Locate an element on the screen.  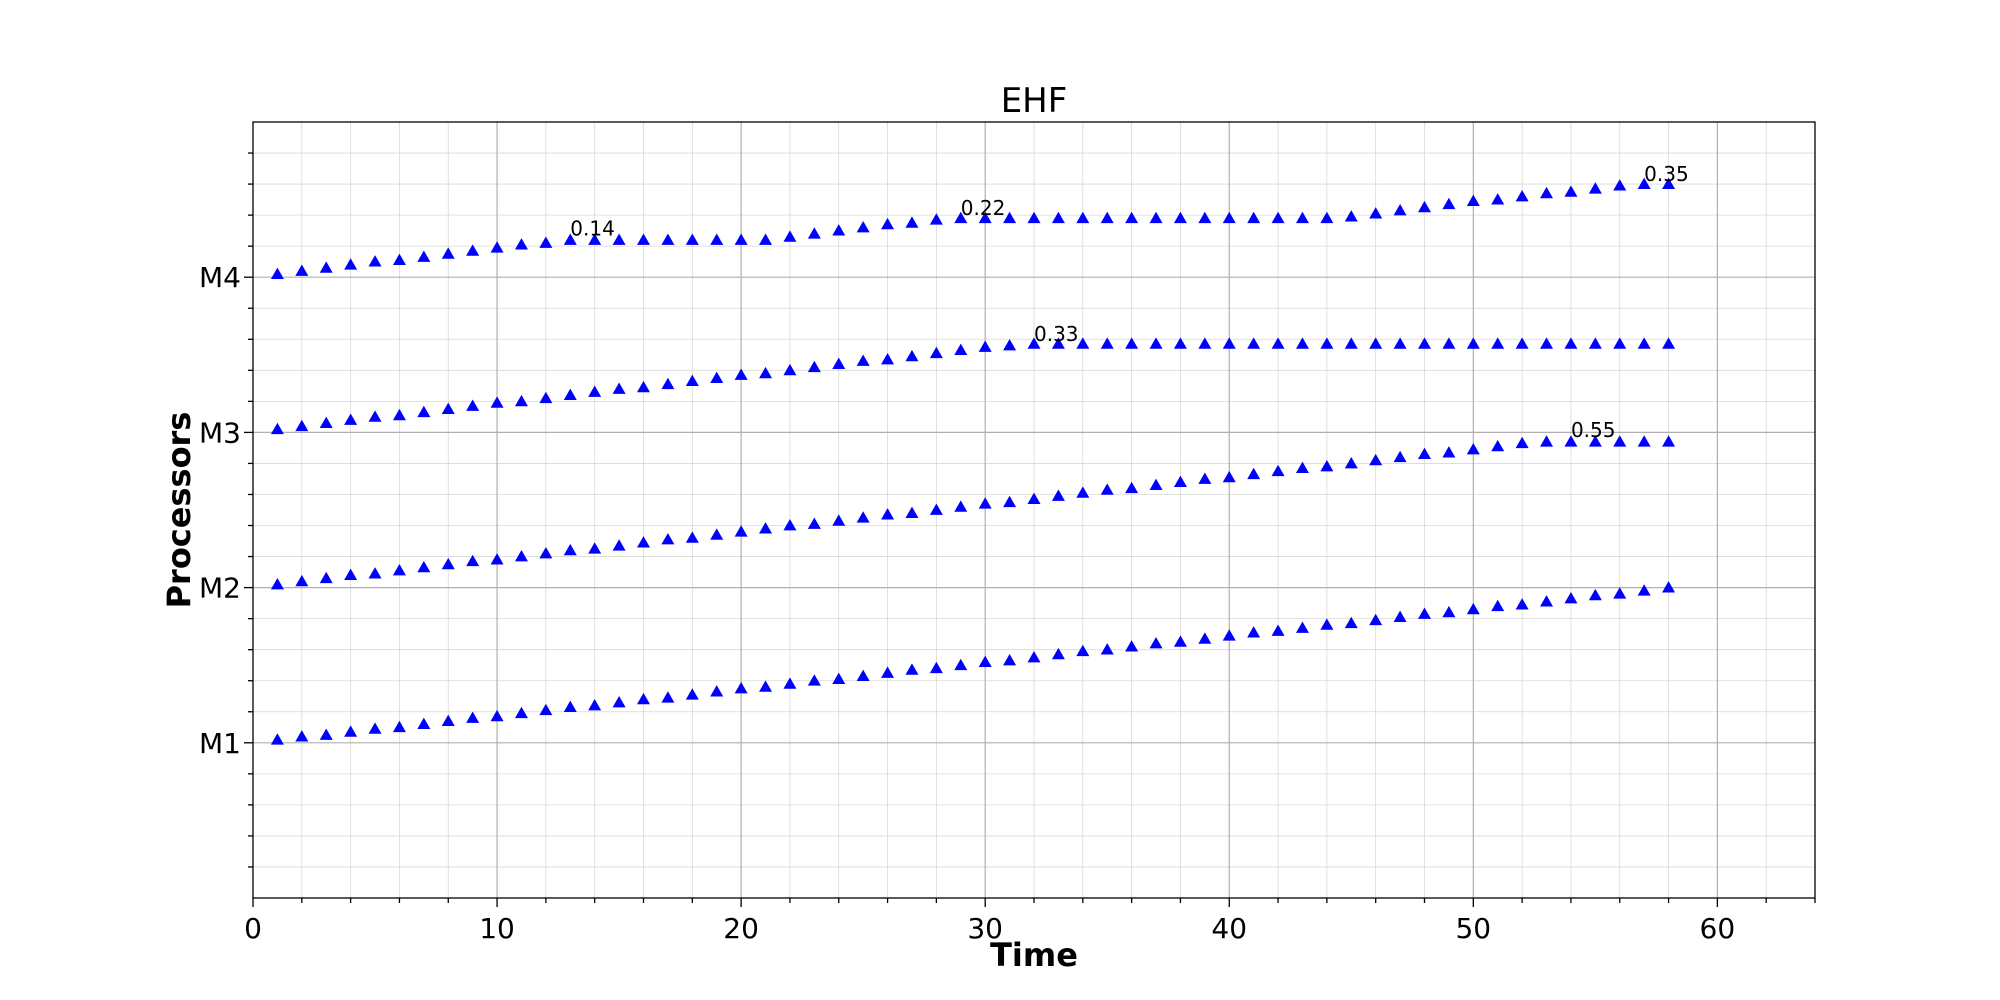
x-tick-label: 60 is located at coordinates (1718, 928).